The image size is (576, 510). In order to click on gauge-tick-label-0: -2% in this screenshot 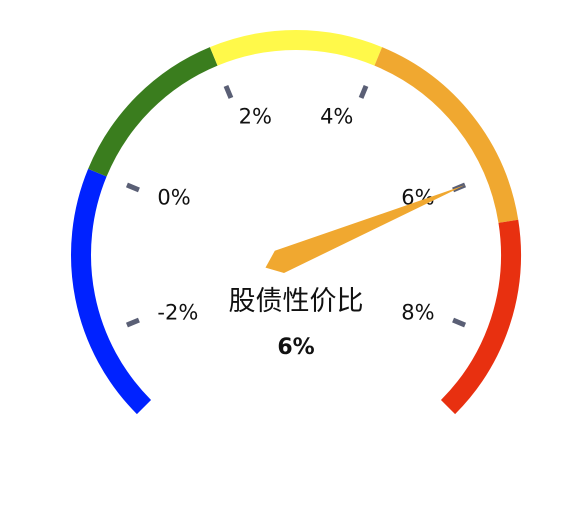, I will do `click(177, 312)`.